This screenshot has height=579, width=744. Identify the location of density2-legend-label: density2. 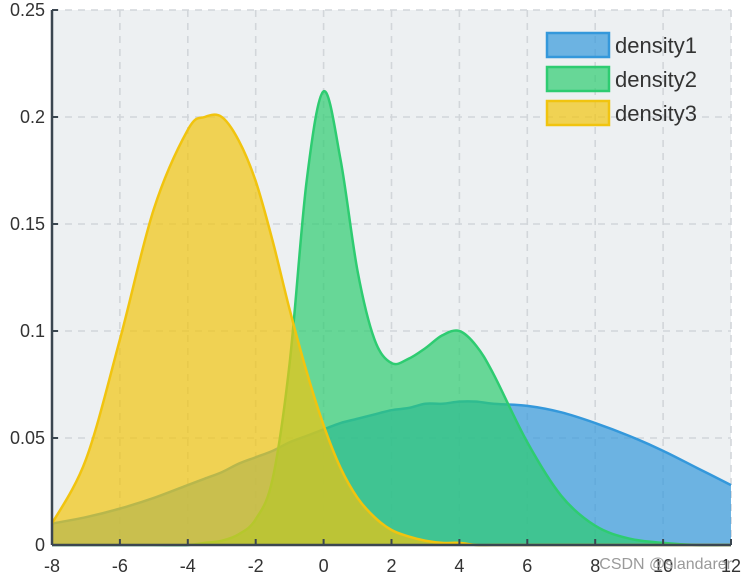
(656, 79).